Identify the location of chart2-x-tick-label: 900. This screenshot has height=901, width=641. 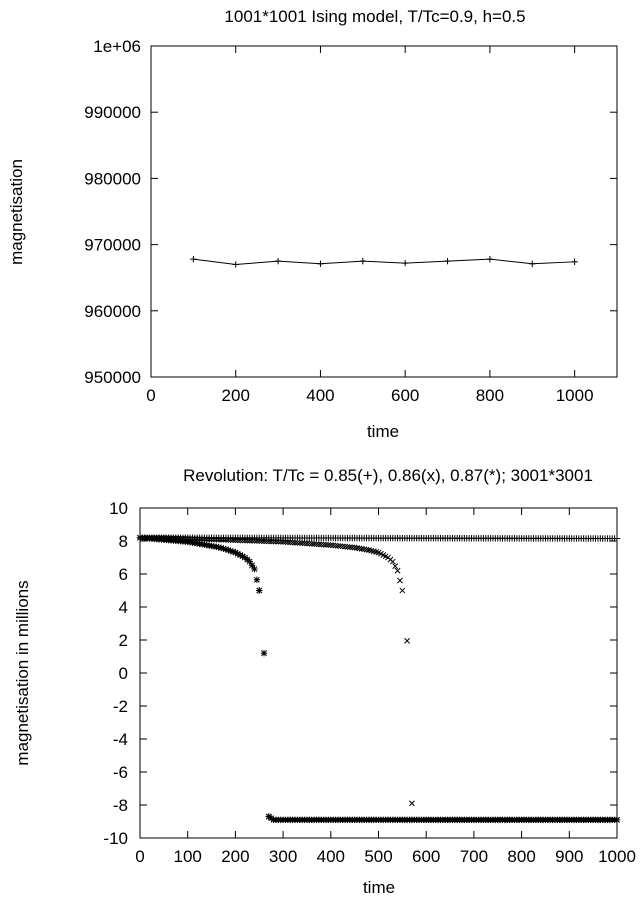
(569, 856).